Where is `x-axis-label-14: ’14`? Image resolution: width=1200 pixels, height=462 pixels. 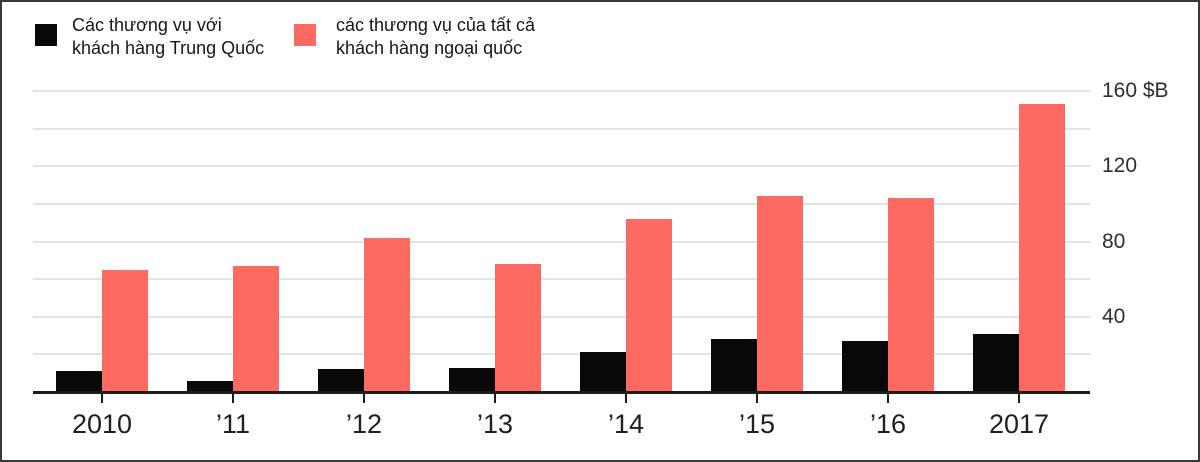
x-axis-label-14: ’14 is located at coordinates (626, 424).